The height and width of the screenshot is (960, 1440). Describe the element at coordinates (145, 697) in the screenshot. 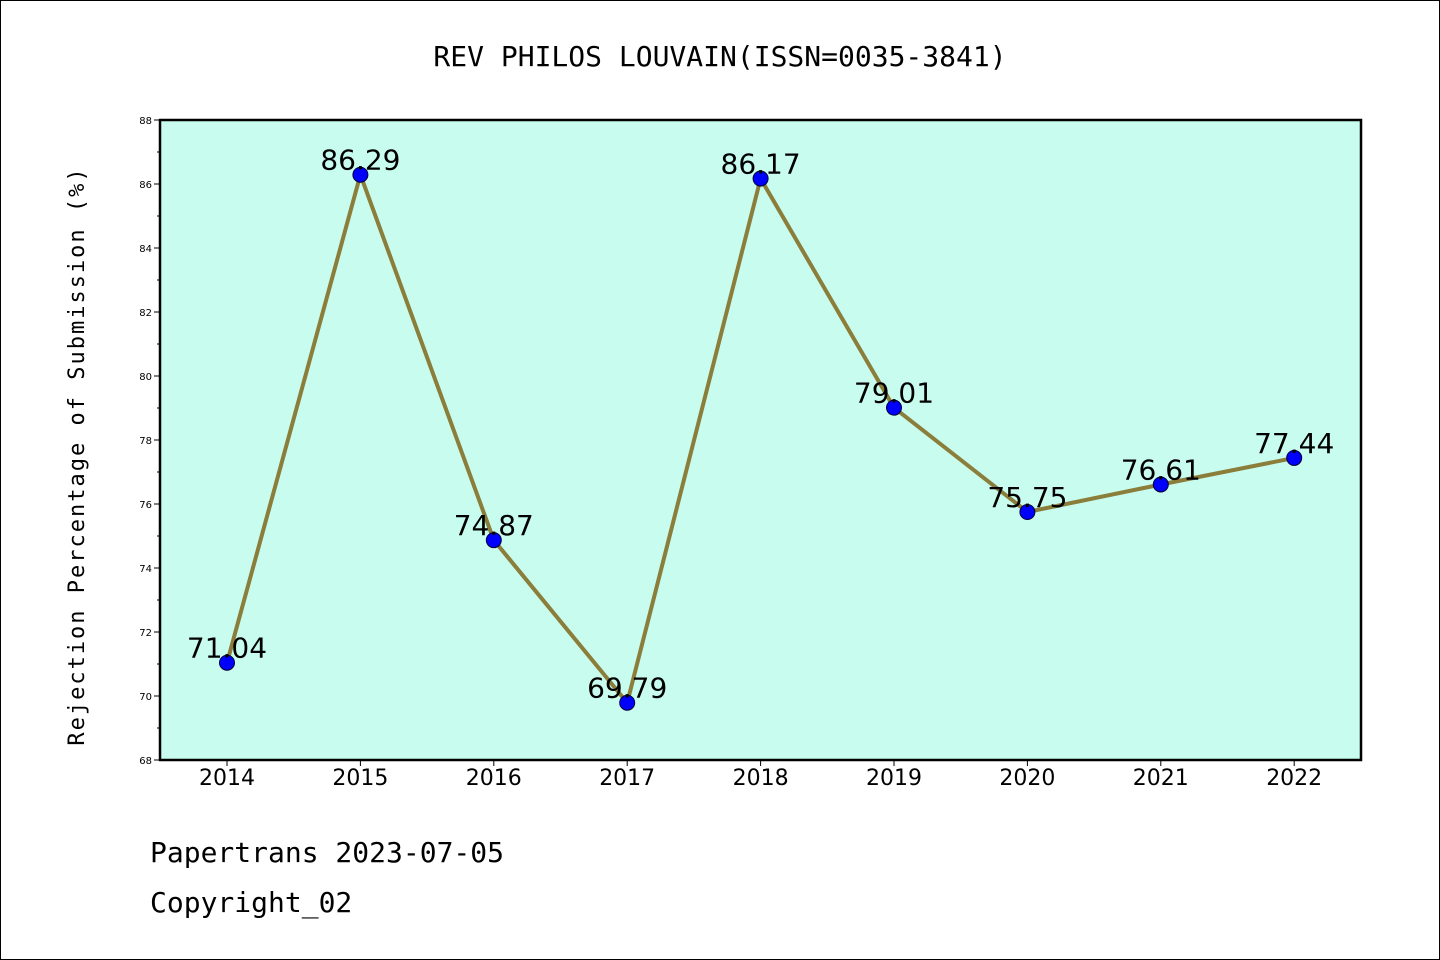

I see `y-tick-label: 70` at that location.